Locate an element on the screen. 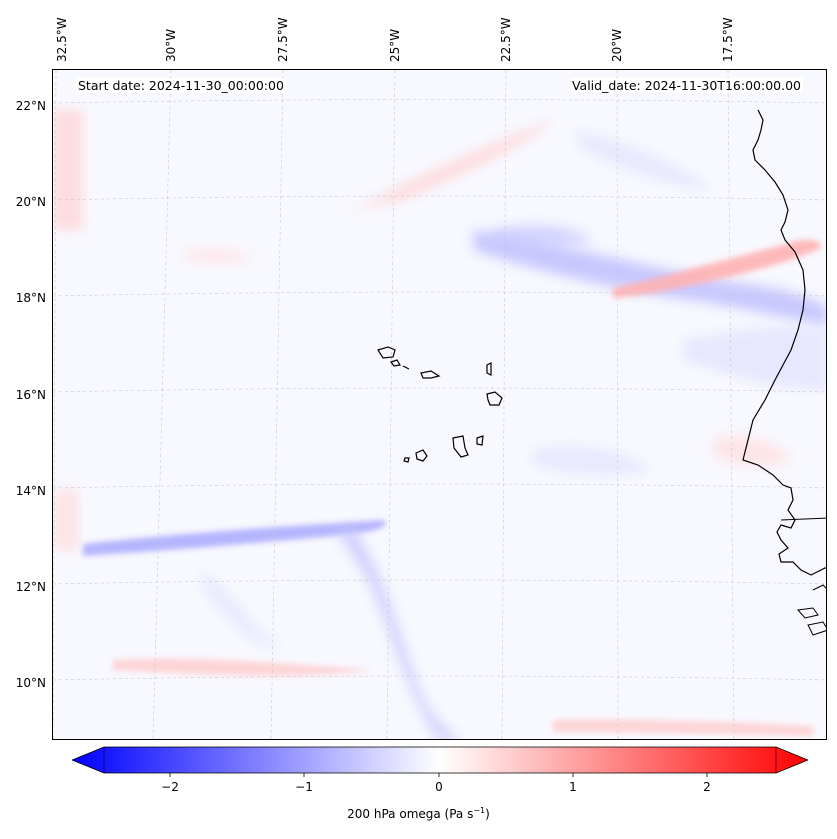 The height and width of the screenshot is (839, 837). lat-label-10n: 10°N is located at coordinates (30, 683).